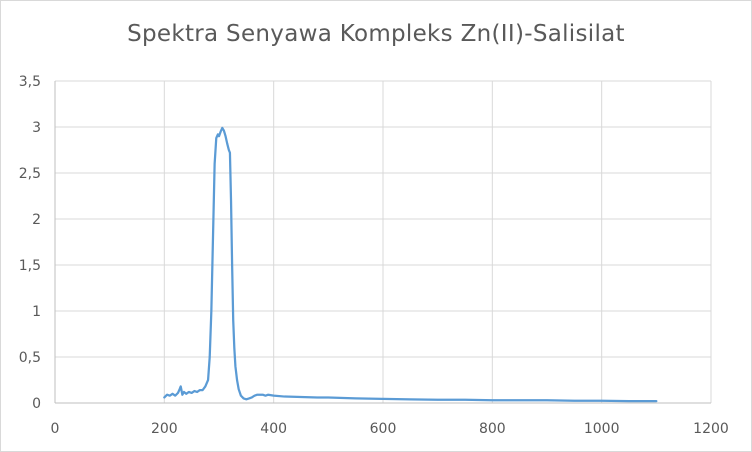 This screenshot has height=452, width=752. I want to click on x-tick-label: 400, so click(273, 429).